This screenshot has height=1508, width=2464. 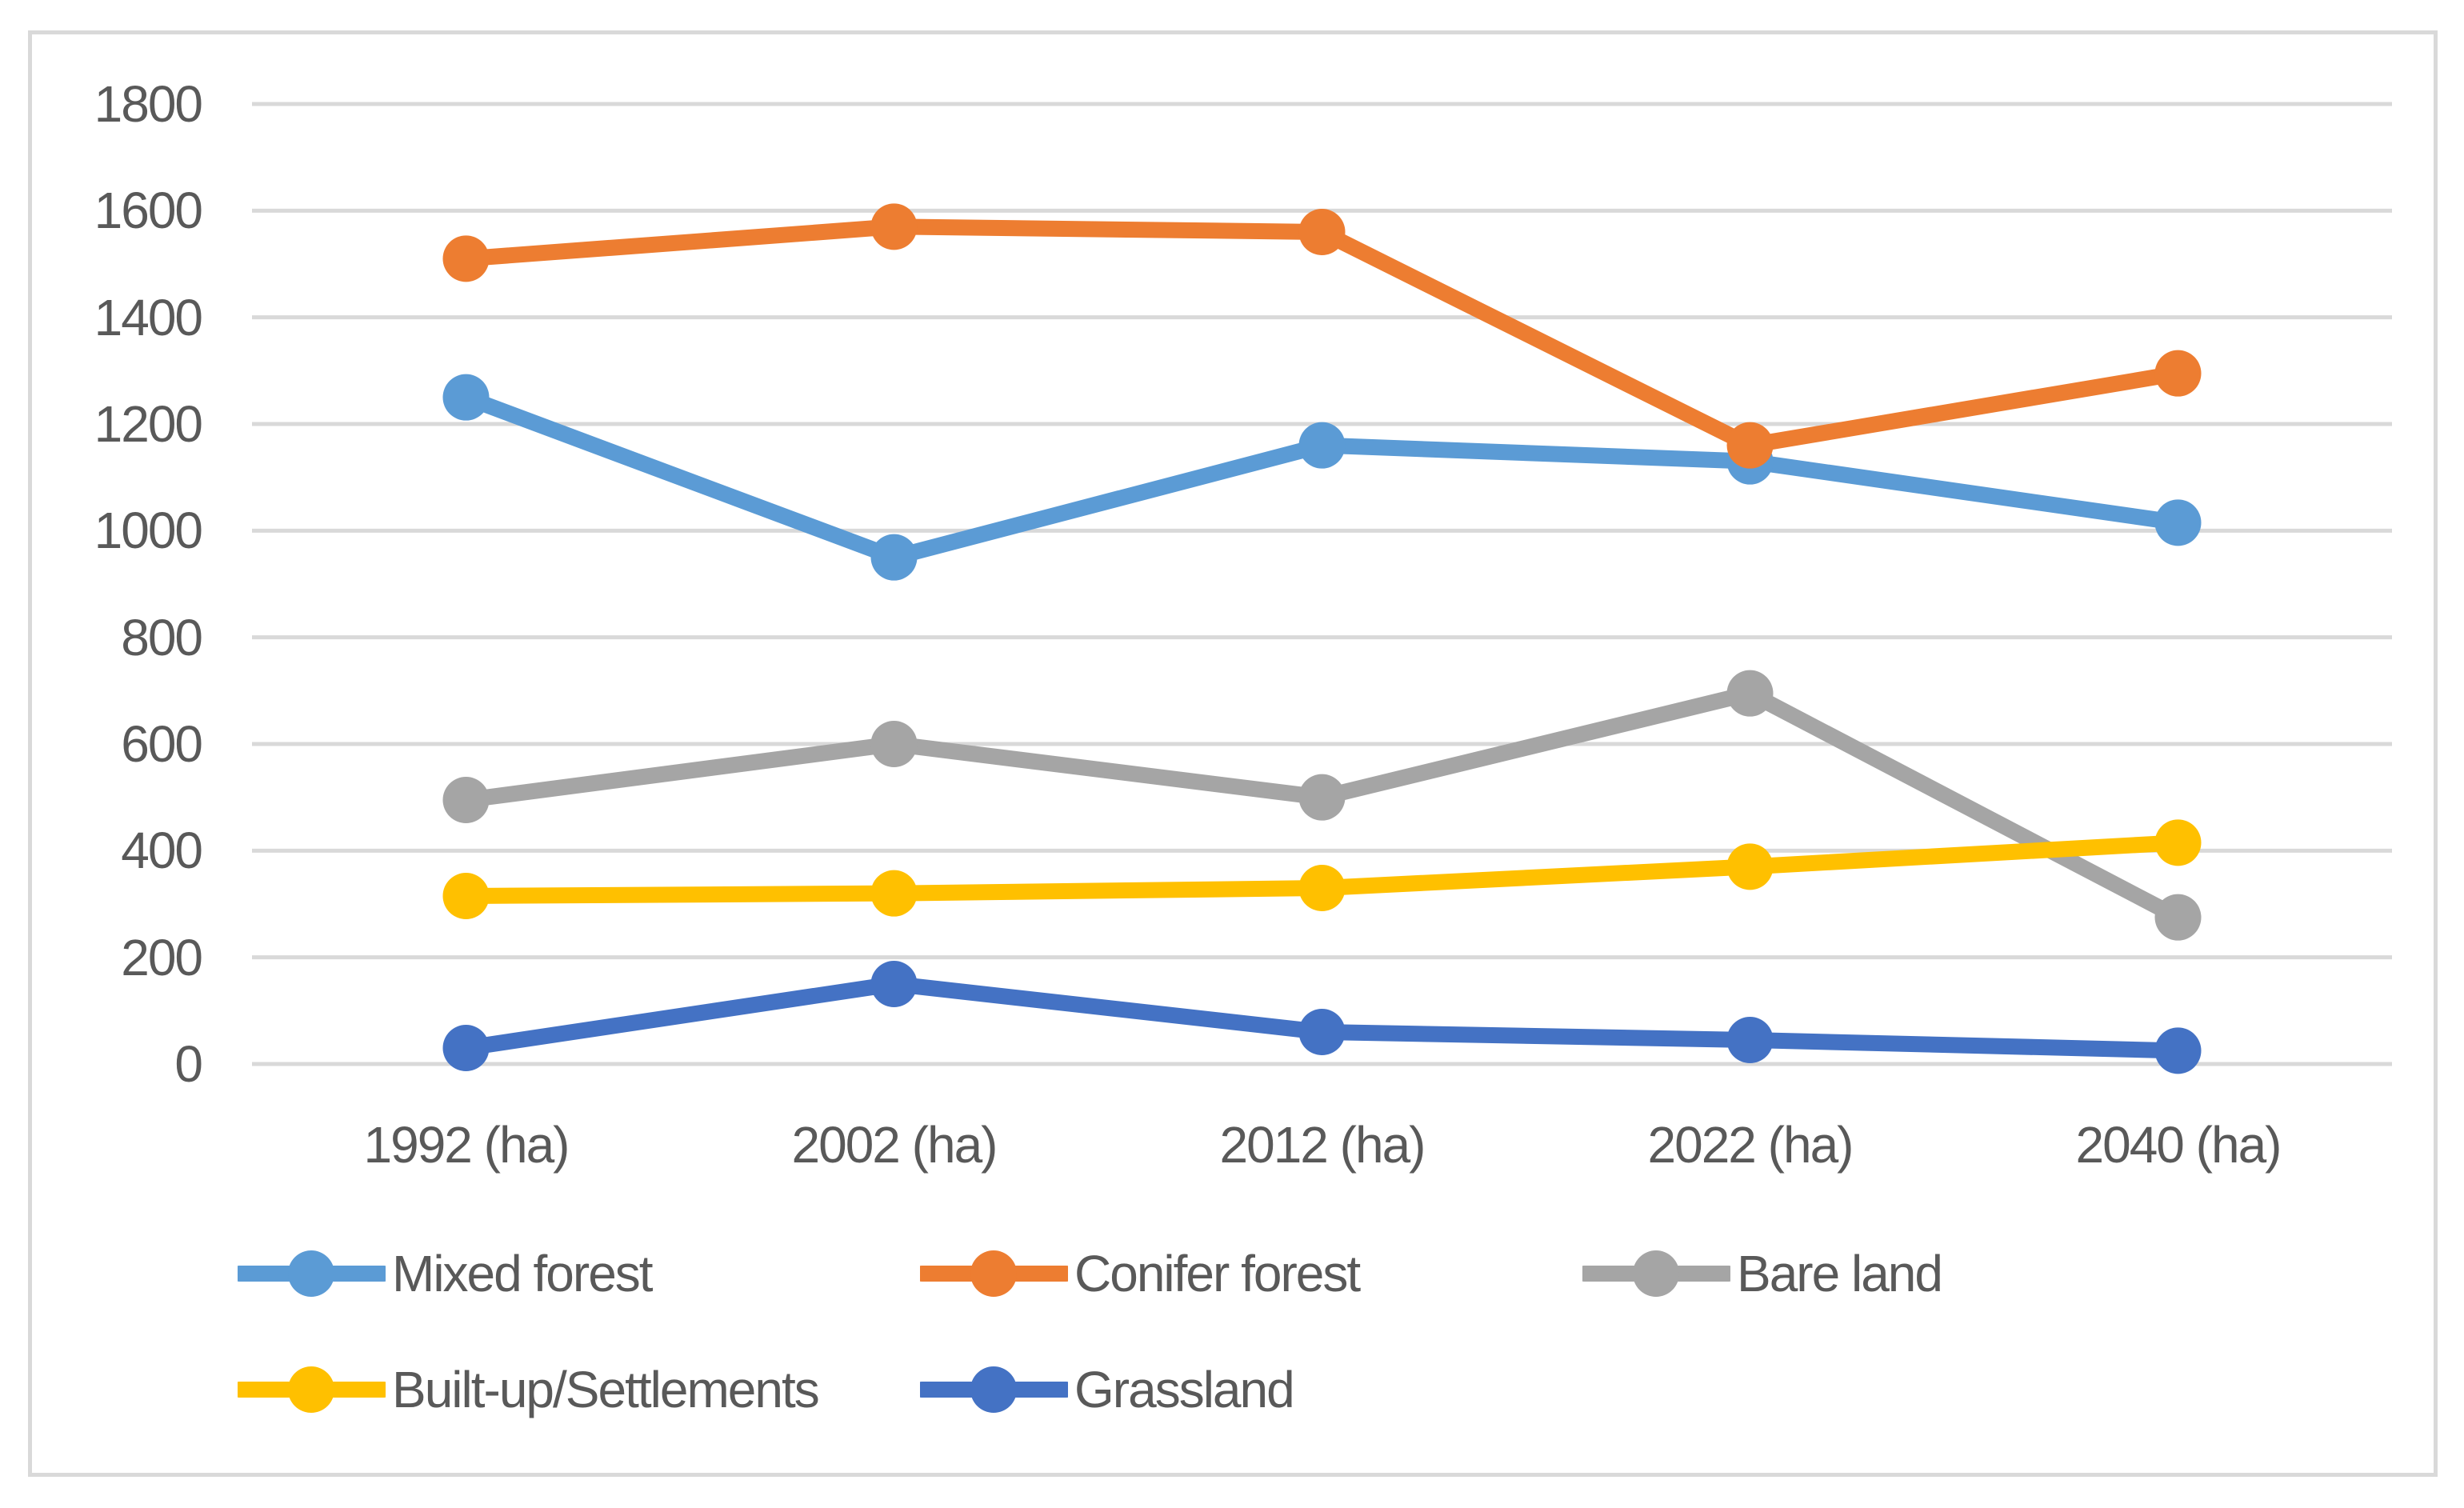 What do you see at coordinates (162, 851) in the screenshot?
I see `y-axis-tick-label: 400` at bounding box center [162, 851].